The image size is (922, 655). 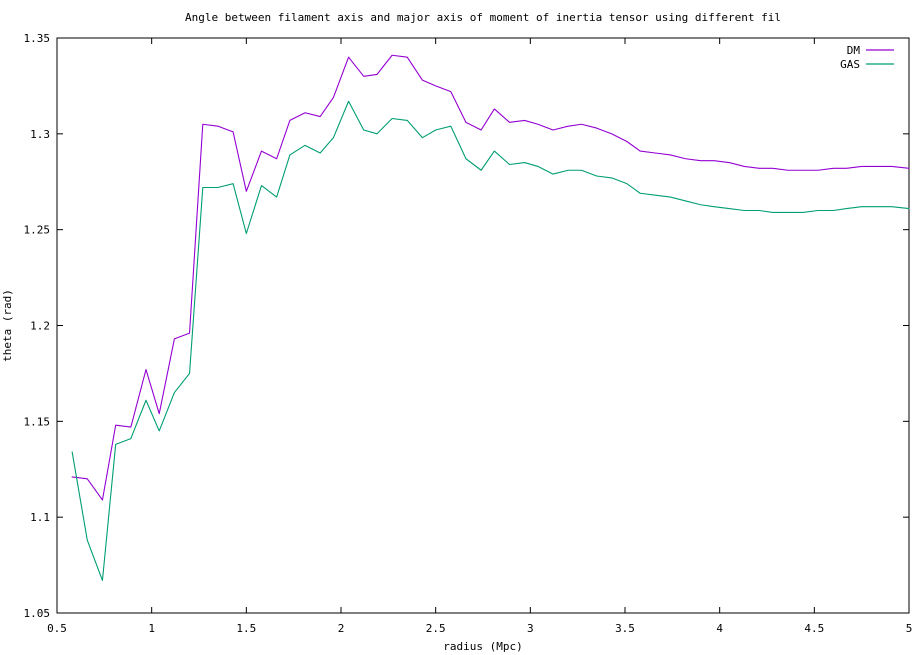 What do you see at coordinates (246, 628) in the screenshot?
I see `x-tick-label: 1.5` at bounding box center [246, 628].